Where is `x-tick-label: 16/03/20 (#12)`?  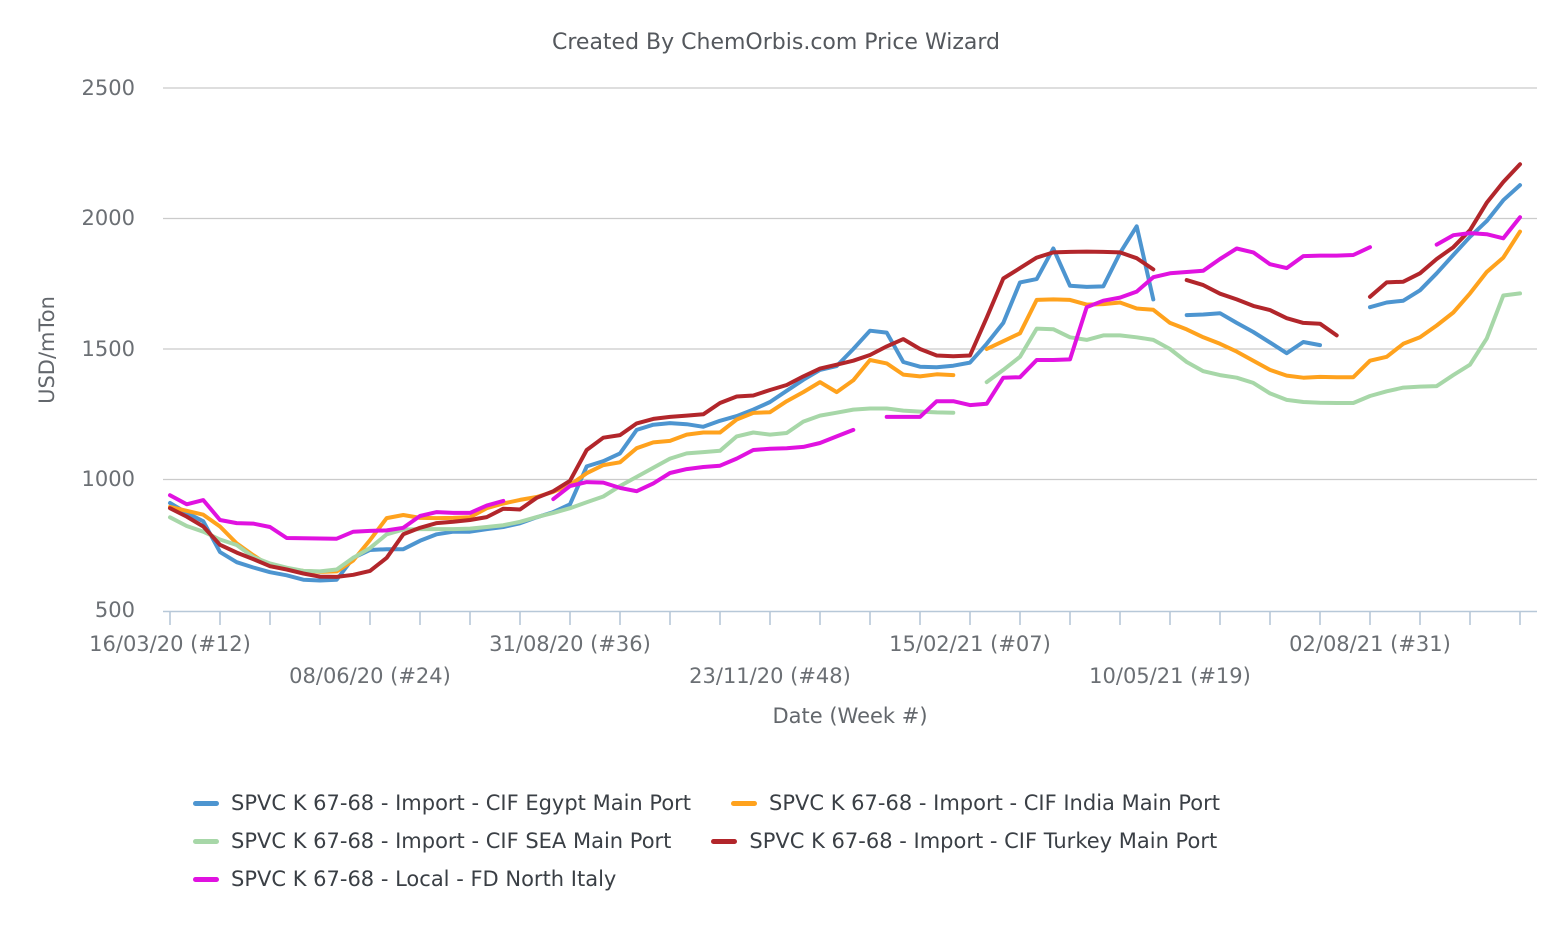 x-tick-label: 16/03/20 (#12) is located at coordinates (170, 644).